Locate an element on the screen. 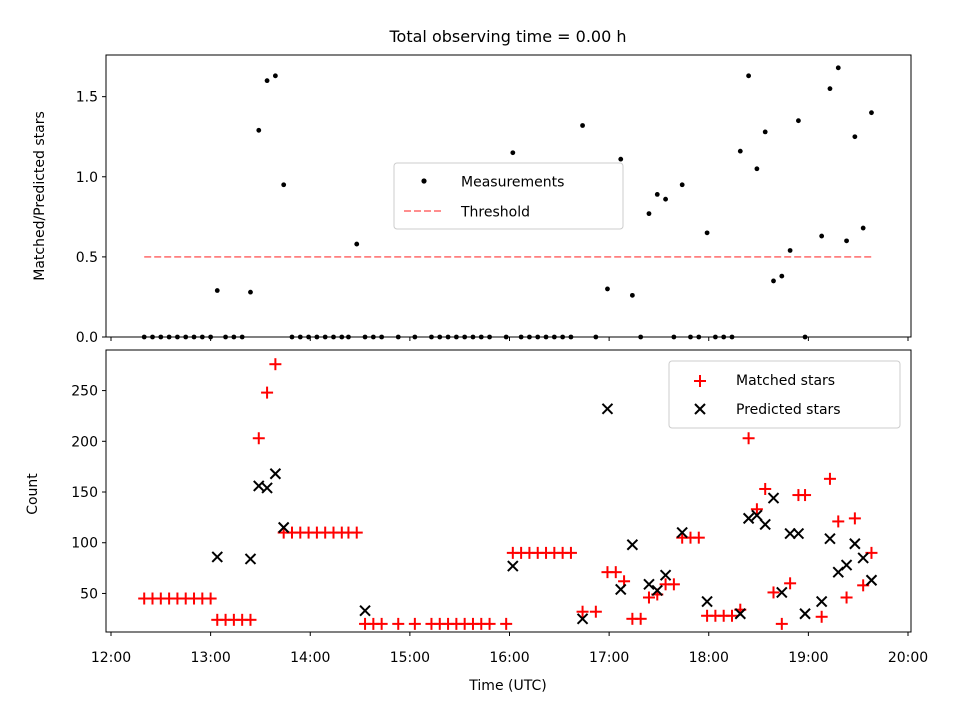 The image size is (960, 720). counts-legend-box is located at coordinates (784, 394).